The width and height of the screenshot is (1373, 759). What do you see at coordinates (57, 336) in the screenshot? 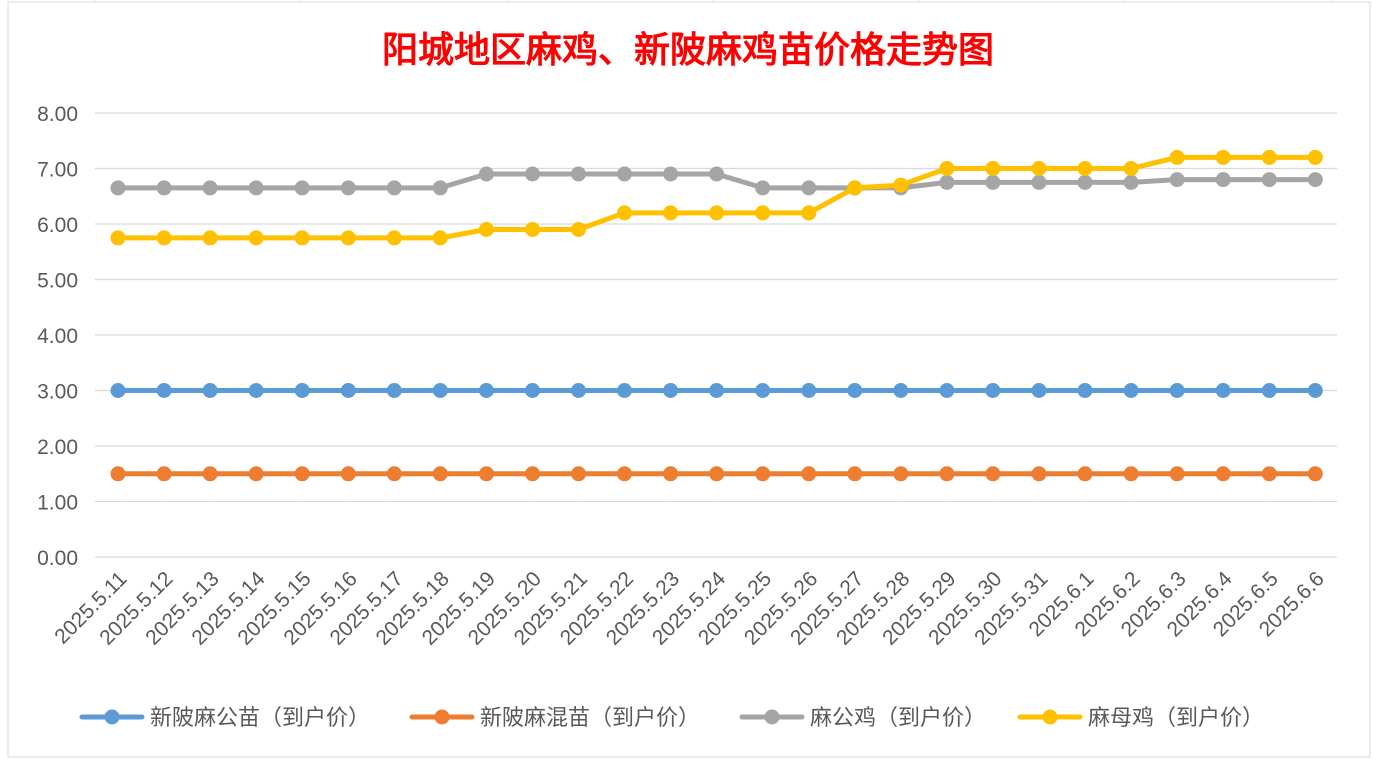
I see `y-tick-label: 4.00` at bounding box center [57, 336].